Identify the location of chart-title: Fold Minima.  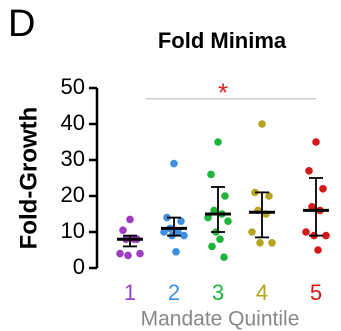
(222, 40).